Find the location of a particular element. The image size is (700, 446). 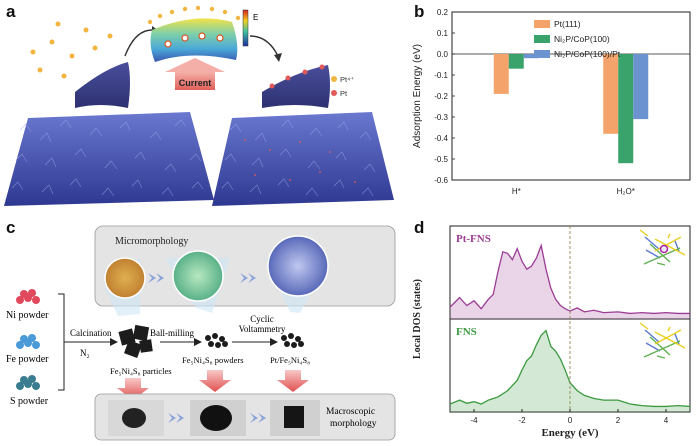

nanosheet-field is located at coordinates (194, 33).